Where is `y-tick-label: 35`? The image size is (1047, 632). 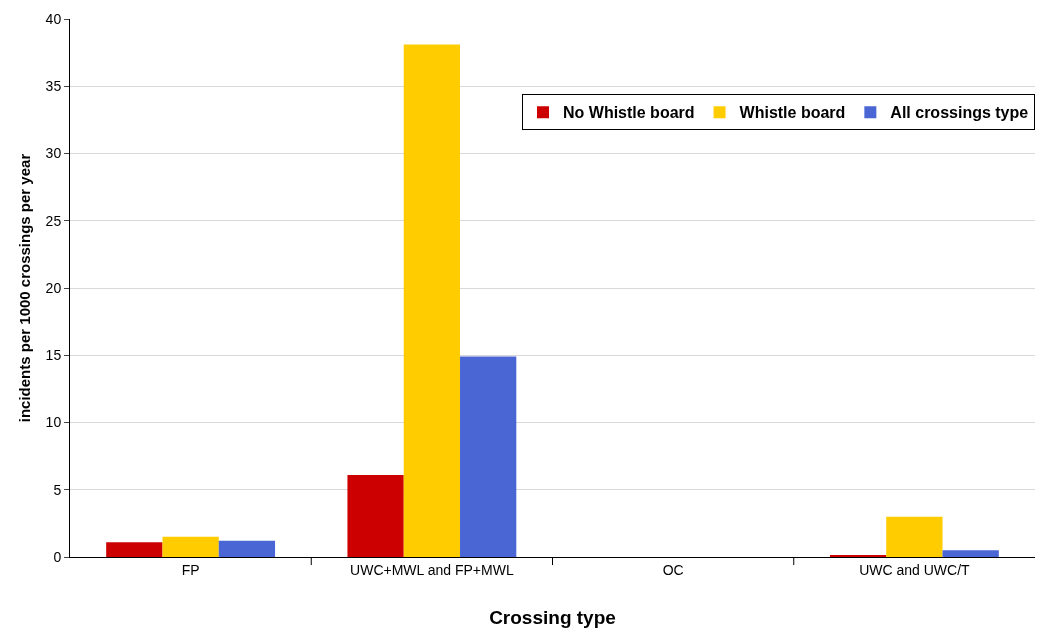 y-tick-label: 35 is located at coordinates (53, 86).